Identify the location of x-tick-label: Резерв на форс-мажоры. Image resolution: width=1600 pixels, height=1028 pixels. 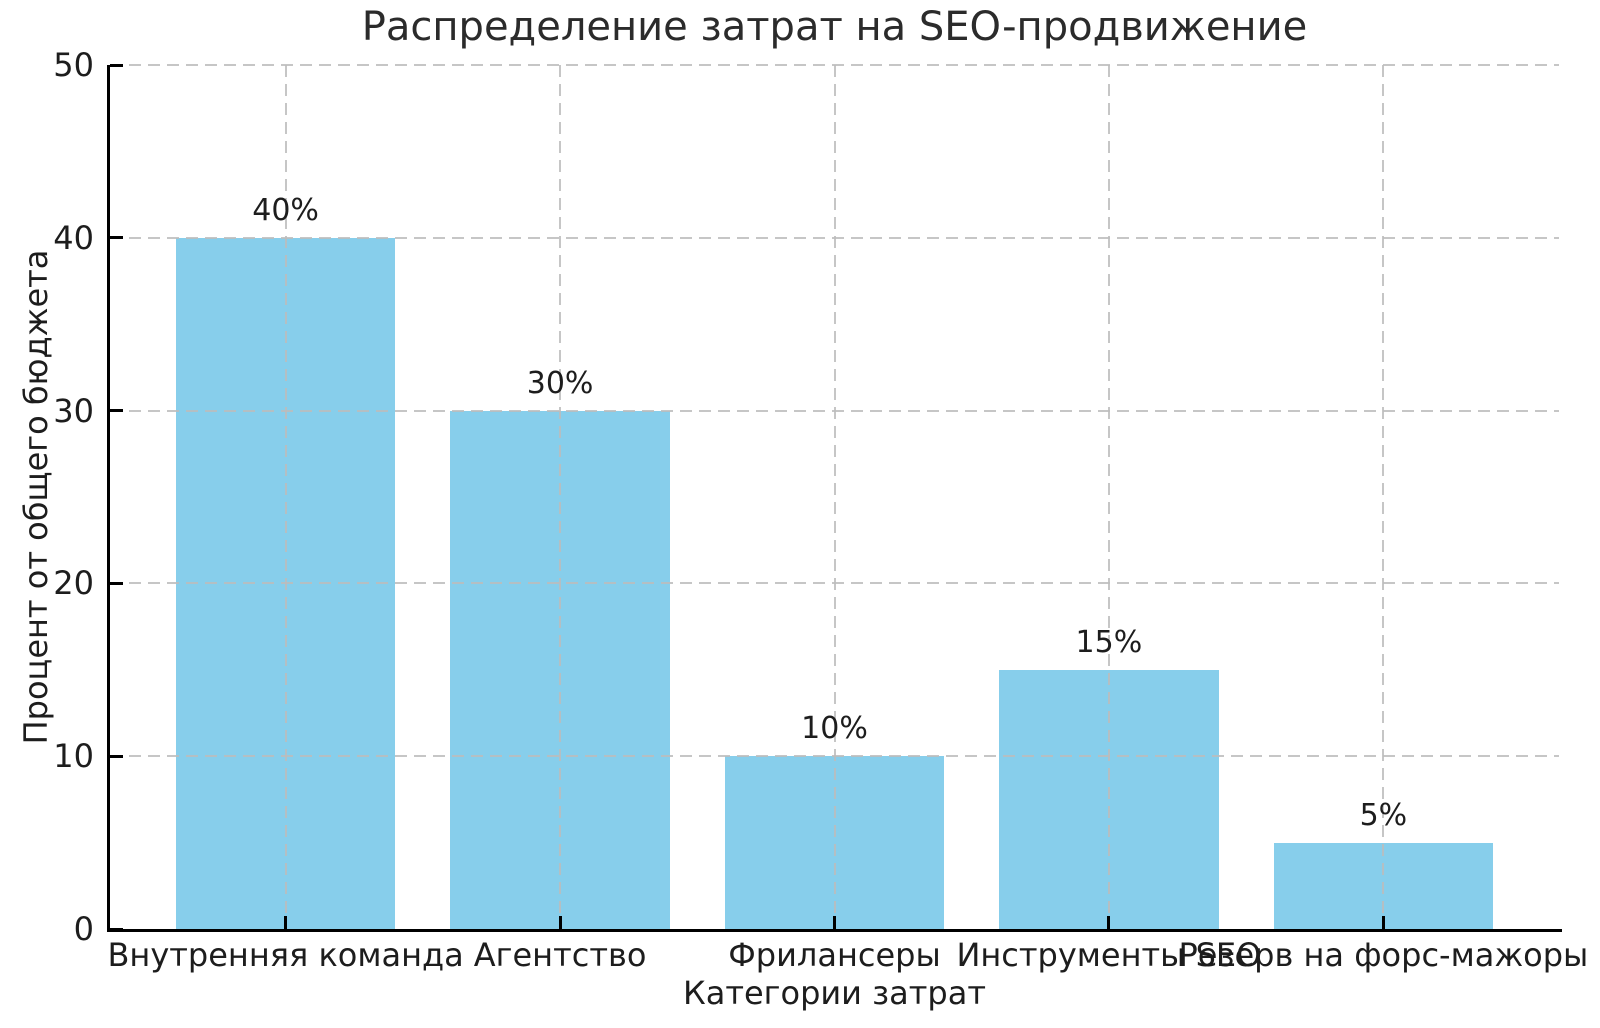
(1383, 955).